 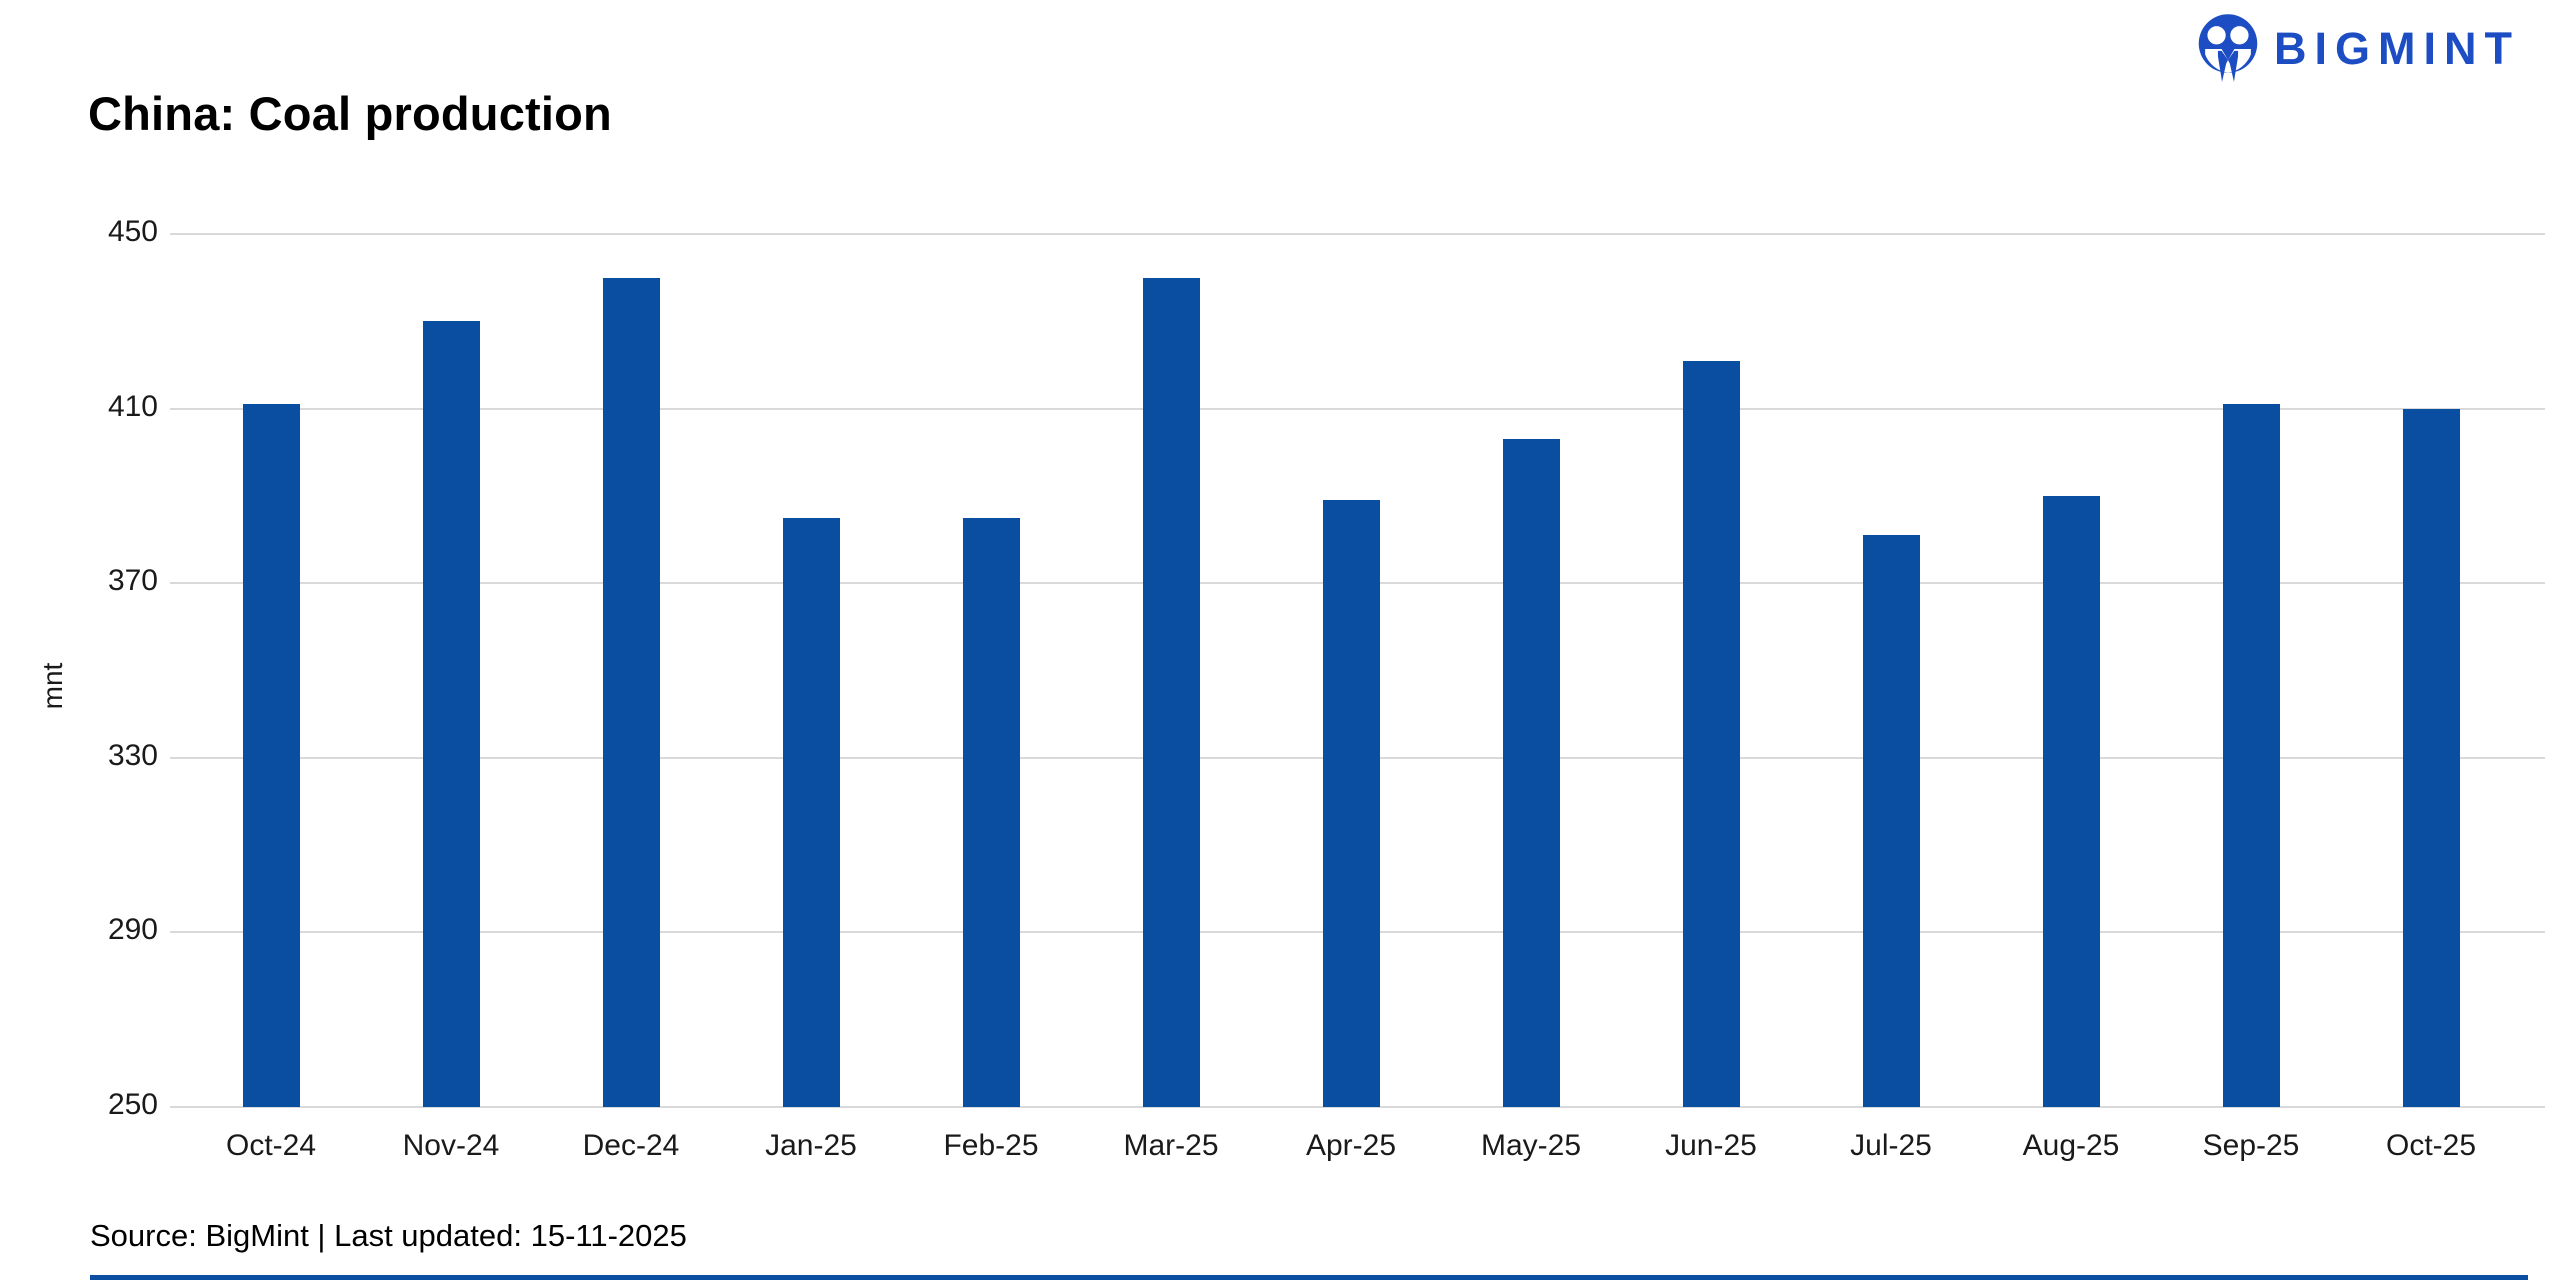 What do you see at coordinates (451, 1145) in the screenshot?
I see `x-tick-label-Nov-24: Nov-24` at bounding box center [451, 1145].